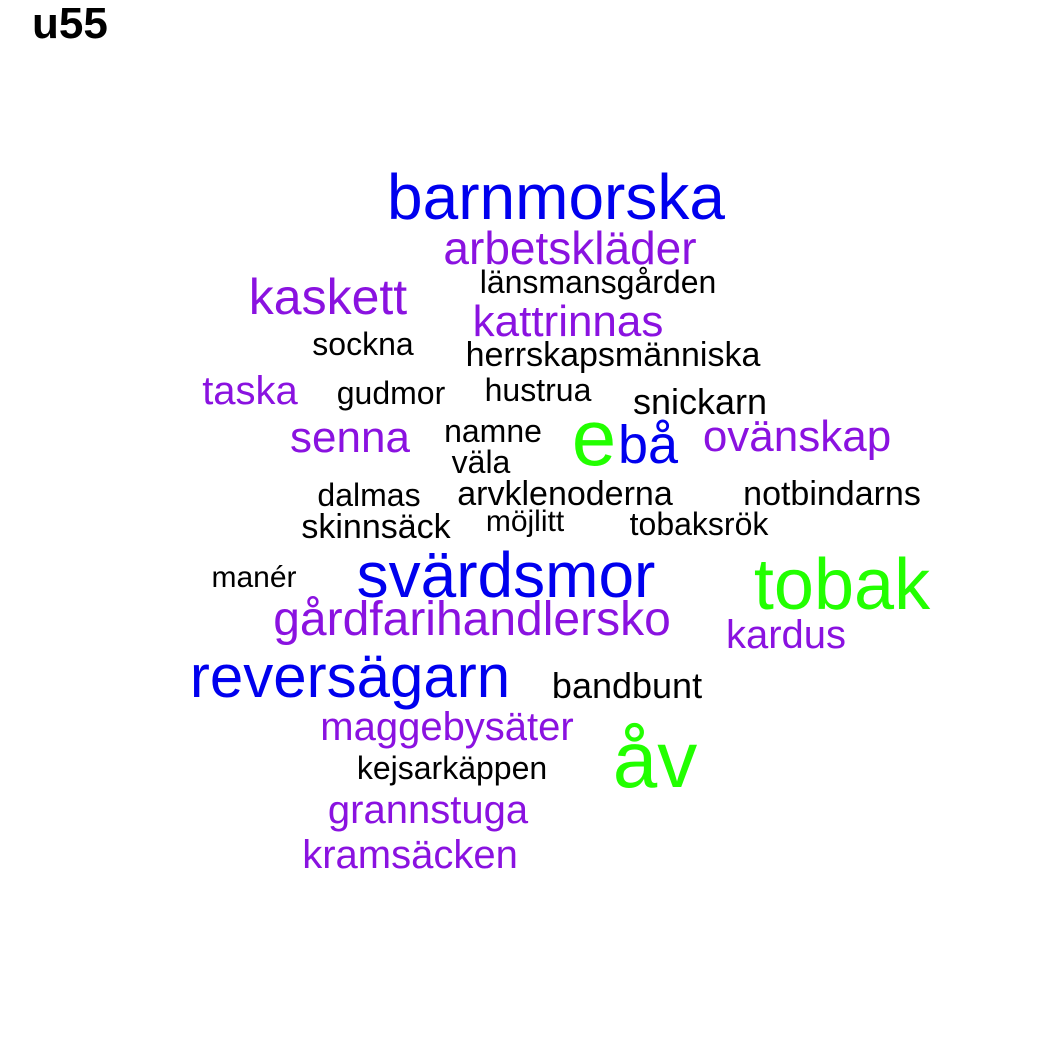 The height and width of the screenshot is (1050, 1050). Describe the element at coordinates (493, 431) in the screenshot. I see `cloud-word: namne` at that location.